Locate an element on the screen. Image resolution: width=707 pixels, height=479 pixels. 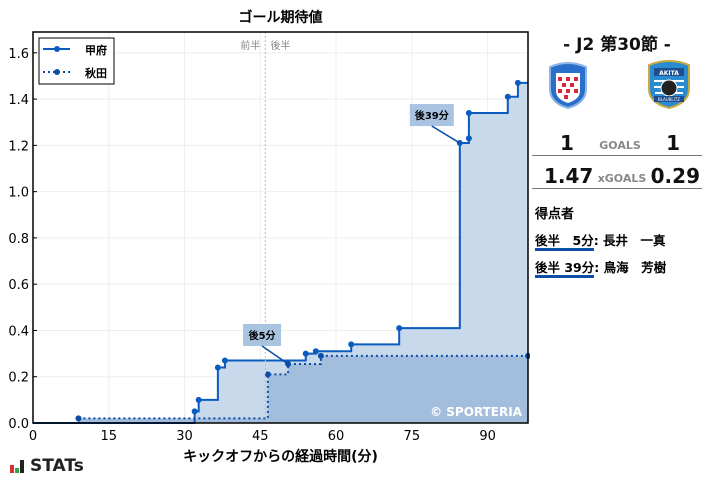
away-team-logo: AKITA BLAUBLITZ is located at coordinates (669, 84).